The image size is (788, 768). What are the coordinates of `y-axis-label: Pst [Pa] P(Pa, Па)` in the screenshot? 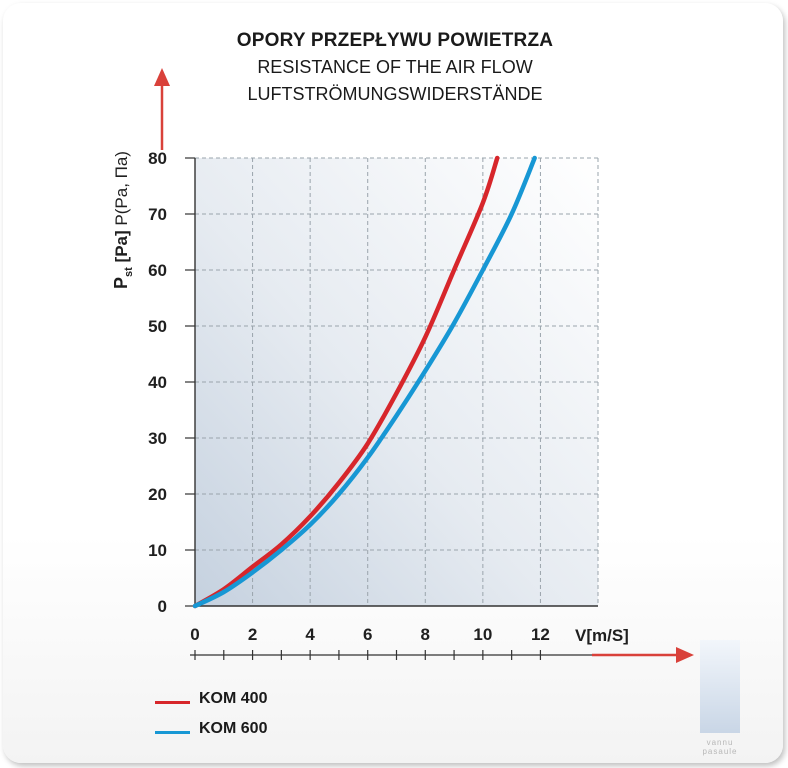 It's located at (123, 220).